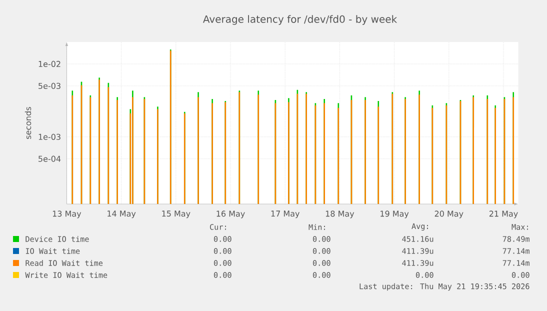 The height and width of the screenshot is (311, 547). I want to click on x-tick-label: 16 May, so click(230, 214).